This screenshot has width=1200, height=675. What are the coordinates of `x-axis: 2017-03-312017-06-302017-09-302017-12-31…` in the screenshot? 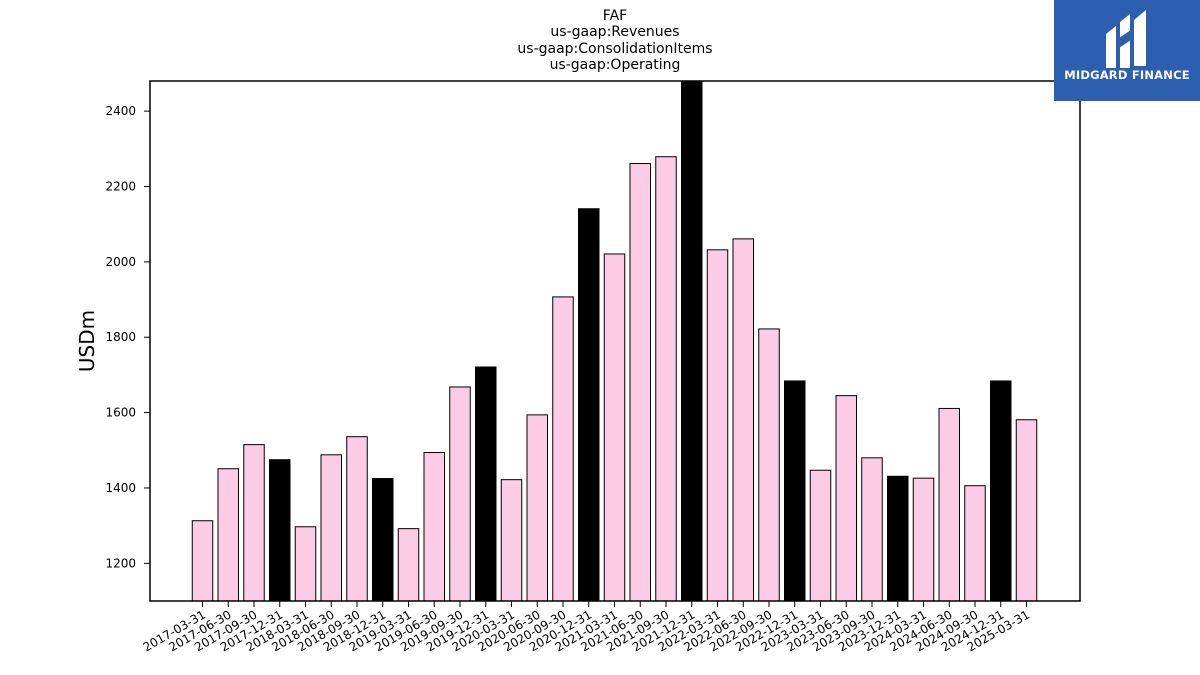 It's located at (586, 627).